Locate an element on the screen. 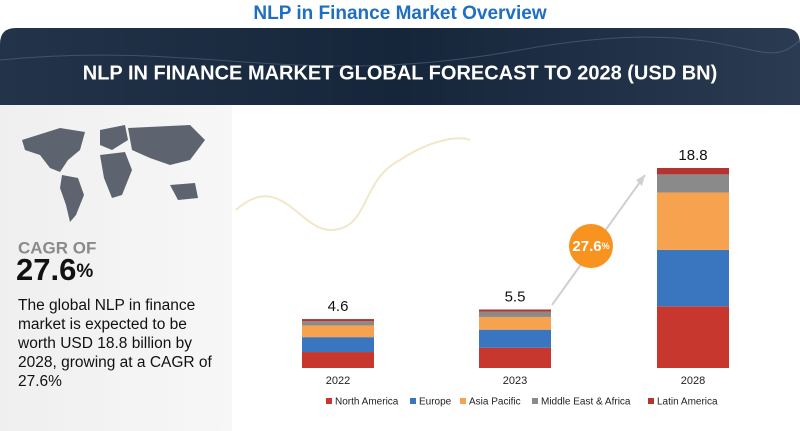  total-label: 4.6 is located at coordinates (338, 306).